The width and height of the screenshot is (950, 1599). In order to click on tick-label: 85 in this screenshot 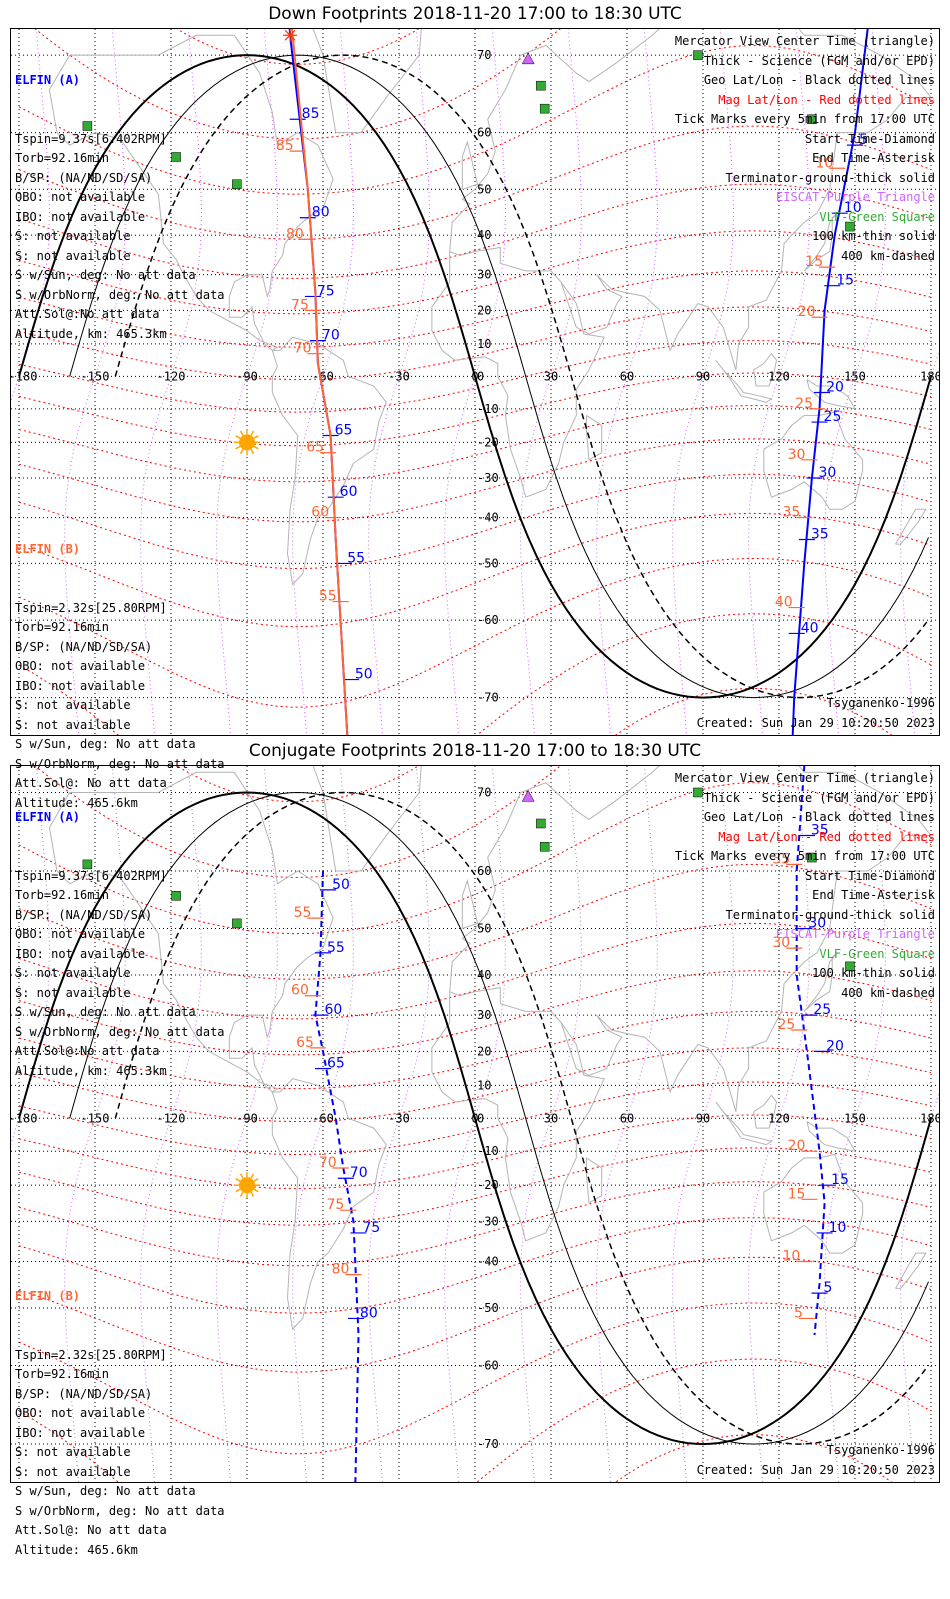, I will do `click(311, 114)`.